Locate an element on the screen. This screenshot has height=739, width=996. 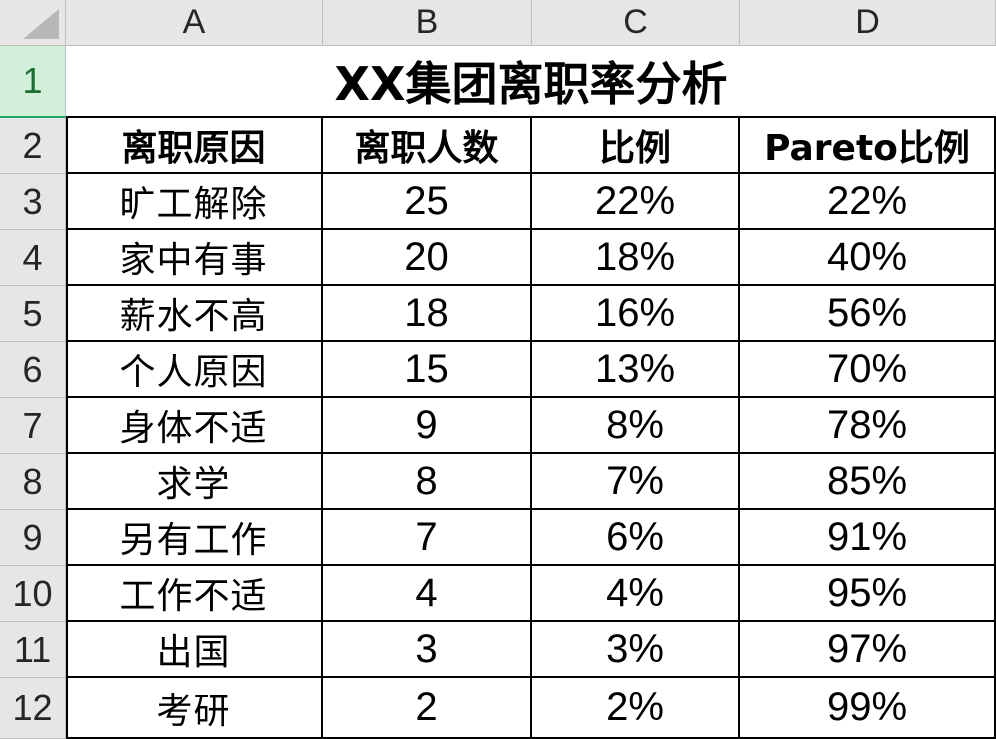
cell-a11: 出国 is located at coordinates (194, 650).